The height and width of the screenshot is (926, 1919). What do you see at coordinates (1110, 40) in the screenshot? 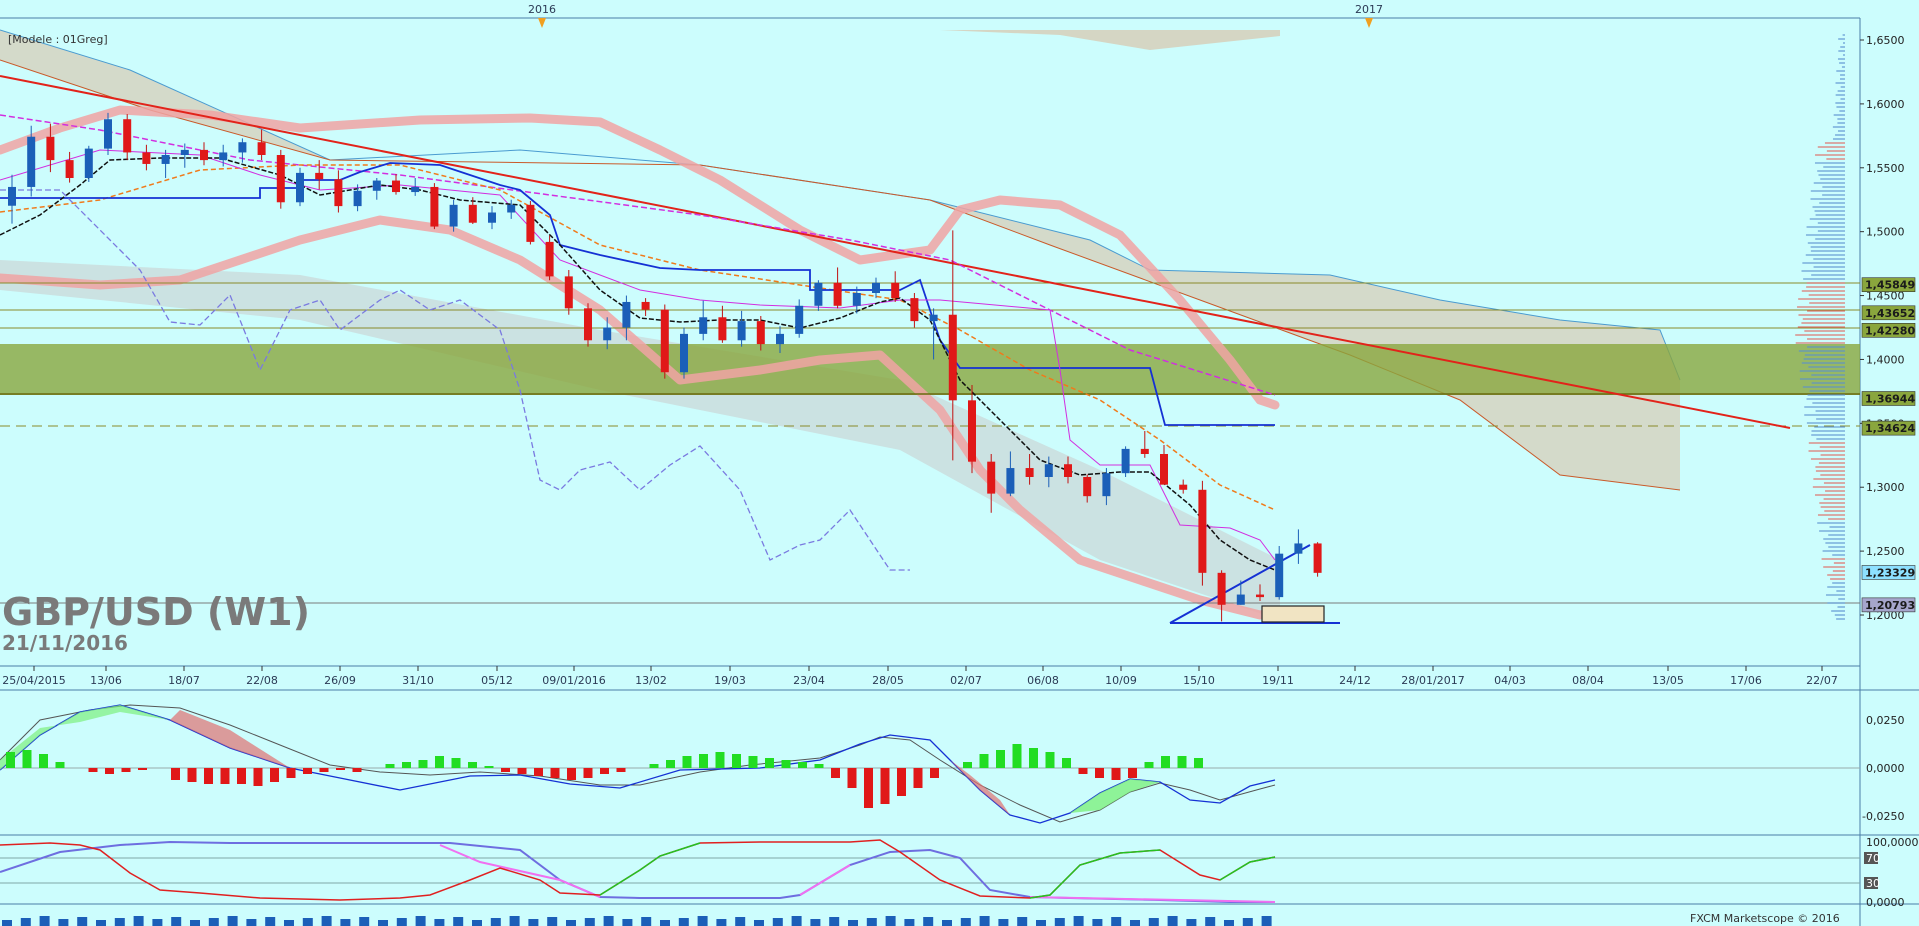
I see `ichimoku-cloud-top` at bounding box center [1110, 40].